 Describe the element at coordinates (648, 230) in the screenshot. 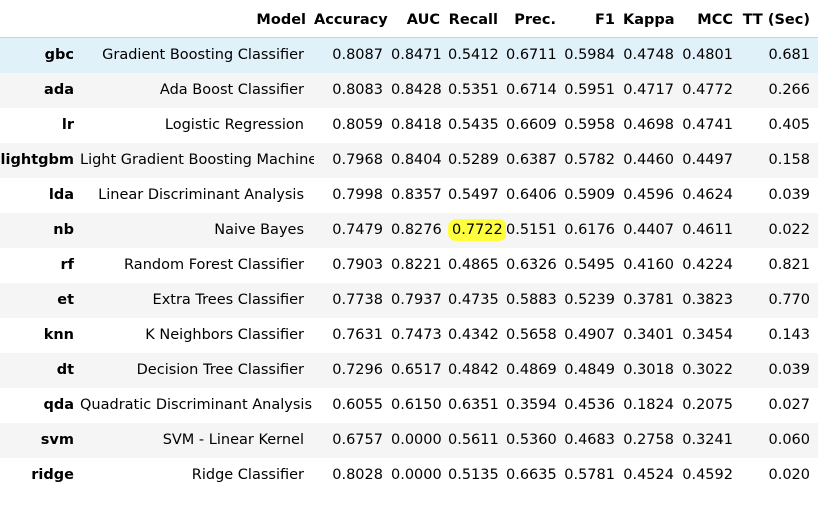

I see `kappa-cell: 0.4407` at that location.